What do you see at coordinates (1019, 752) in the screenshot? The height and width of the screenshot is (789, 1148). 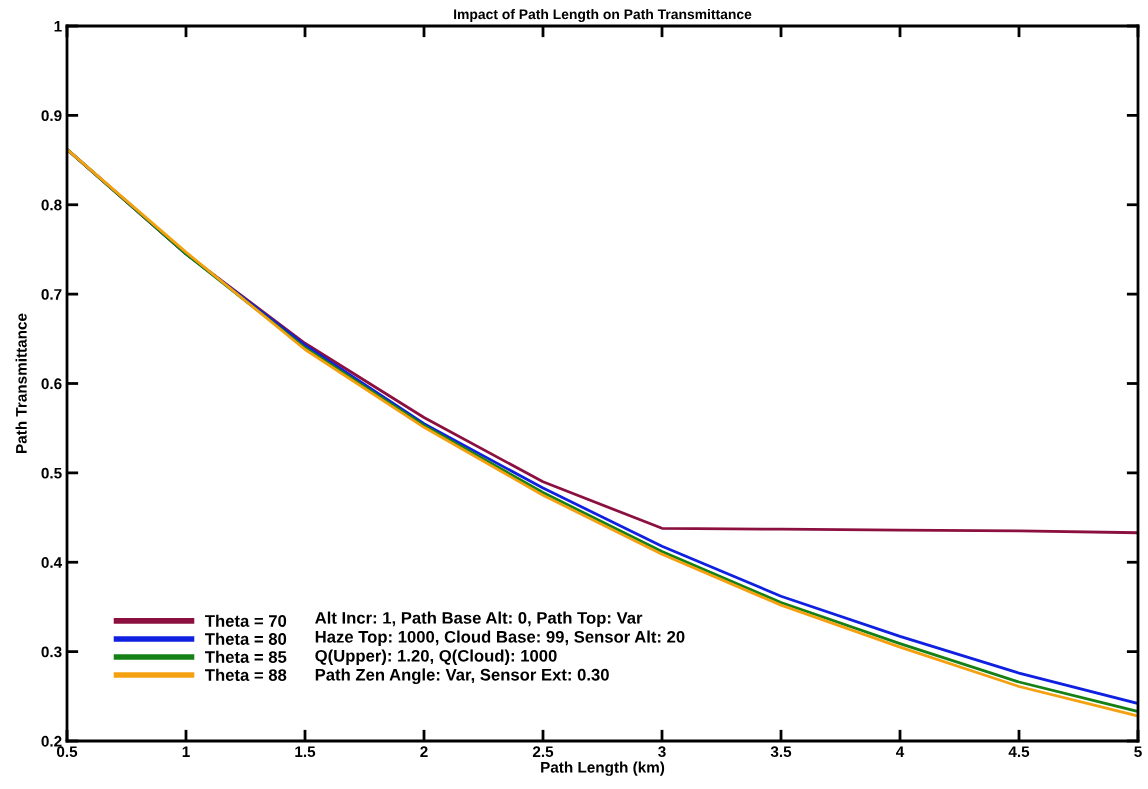 I see `x-tick-label: 4.5` at bounding box center [1019, 752].